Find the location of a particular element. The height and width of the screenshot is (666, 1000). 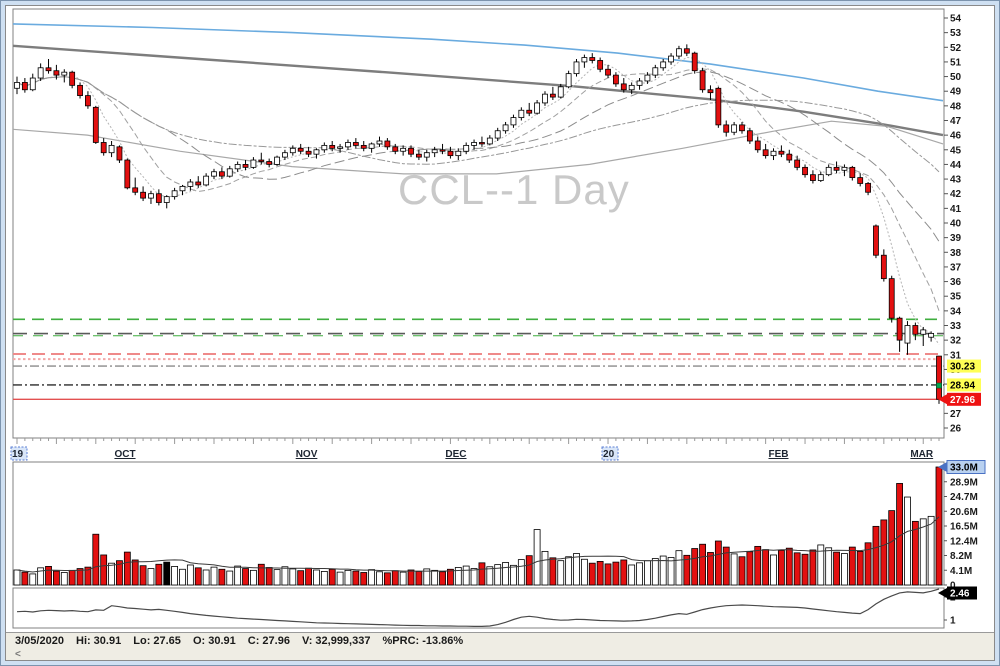

ma200-line is located at coordinates (478, 90).